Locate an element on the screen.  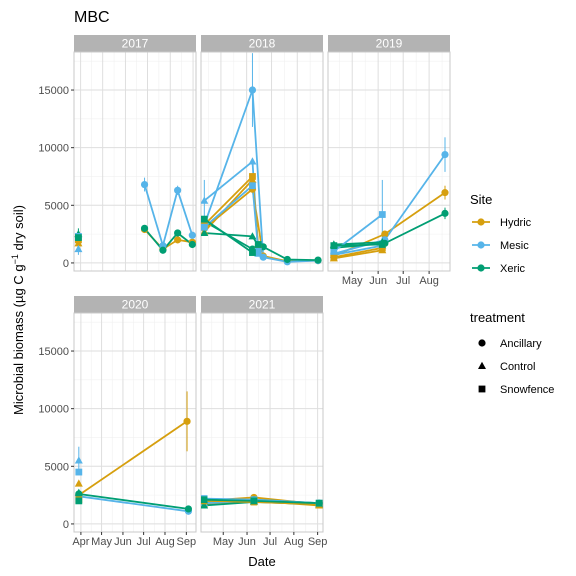
strip-label-2021: 2021 is located at coordinates (262, 305).